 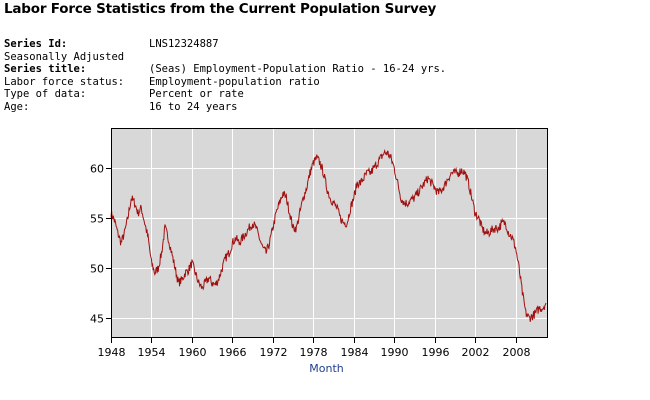 What do you see at coordinates (45, 69) in the screenshot?
I see `series-title-label: Series title:` at bounding box center [45, 69].